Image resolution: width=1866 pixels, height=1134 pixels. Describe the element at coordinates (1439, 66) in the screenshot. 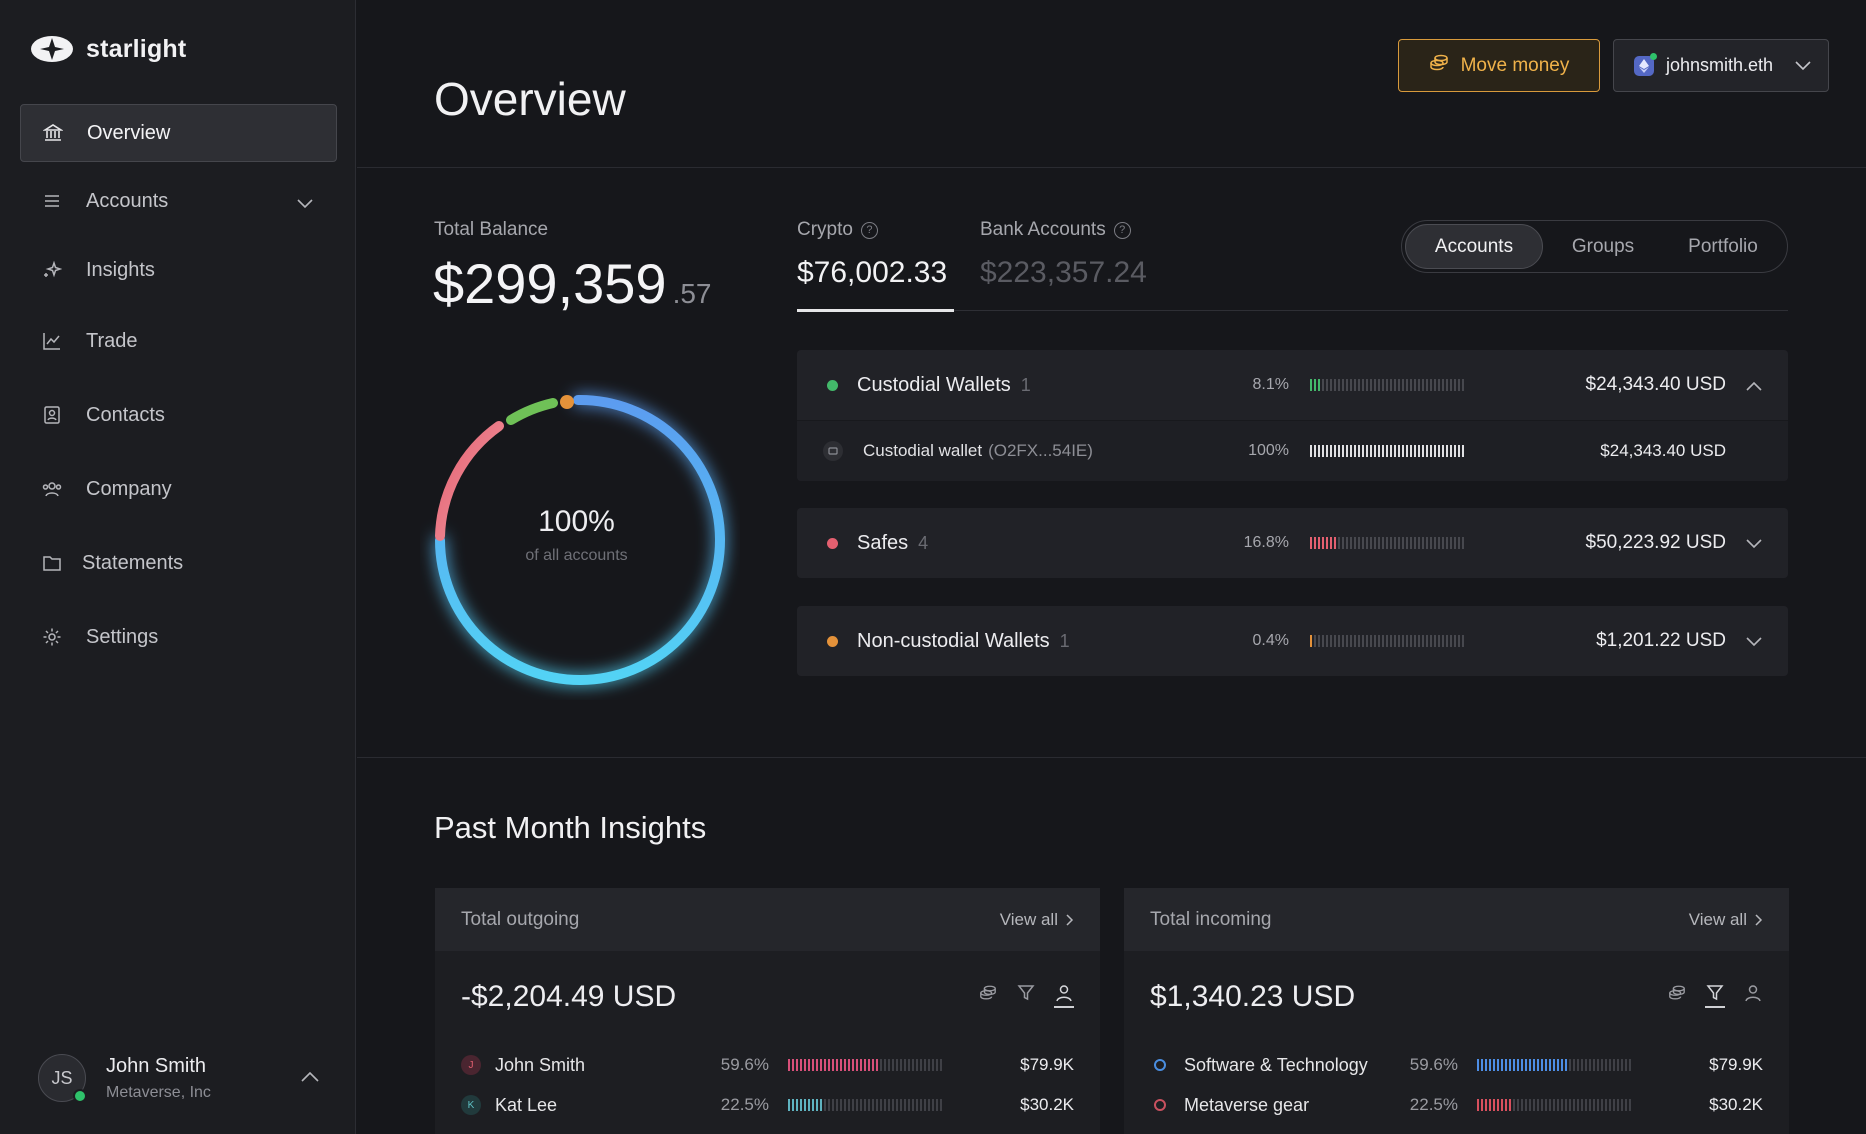

I see `coins-icon` at that location.